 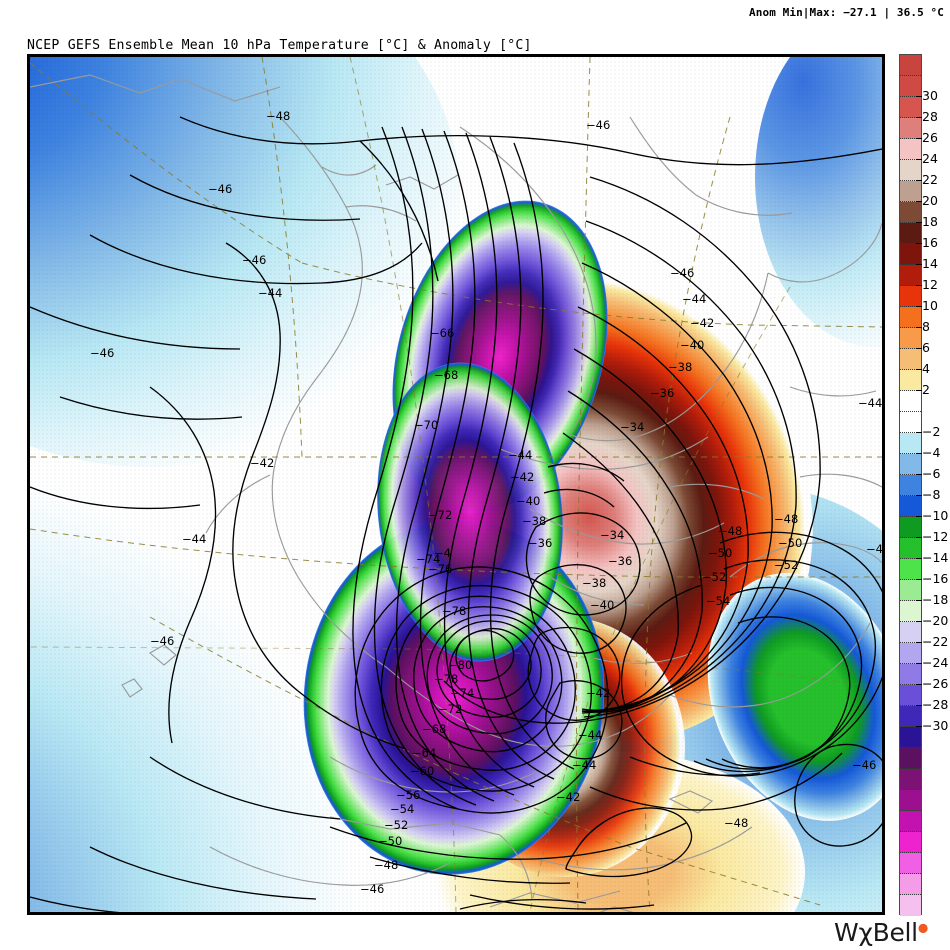 What do you see at coordinates (927, 305) in the screenshot?
I see `colorbar-tick-label: 10` at bounding box center [927, 305].